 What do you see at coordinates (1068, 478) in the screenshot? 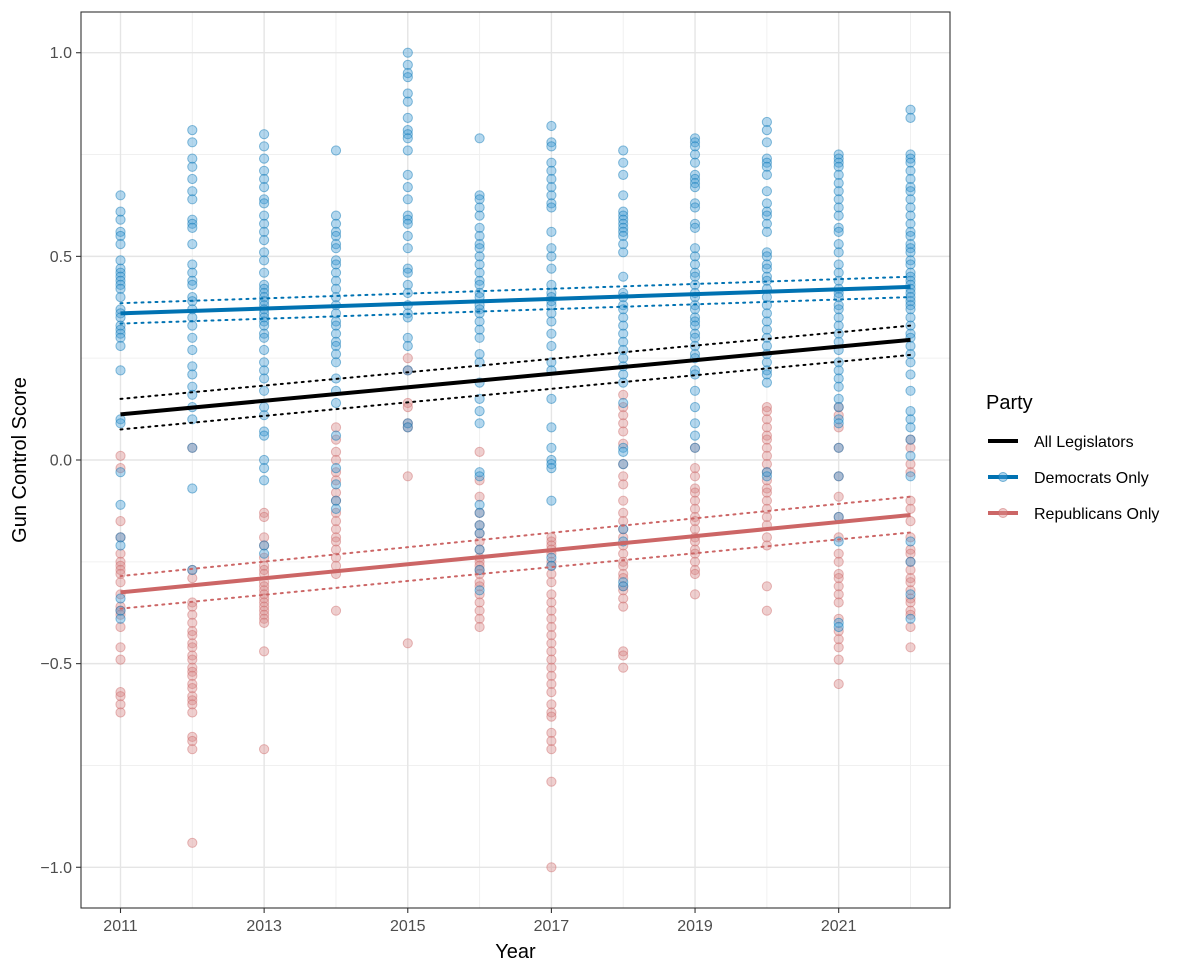
I see `legend-key-democrats-only: Democrats Only` at bounding box center [1068, 478].